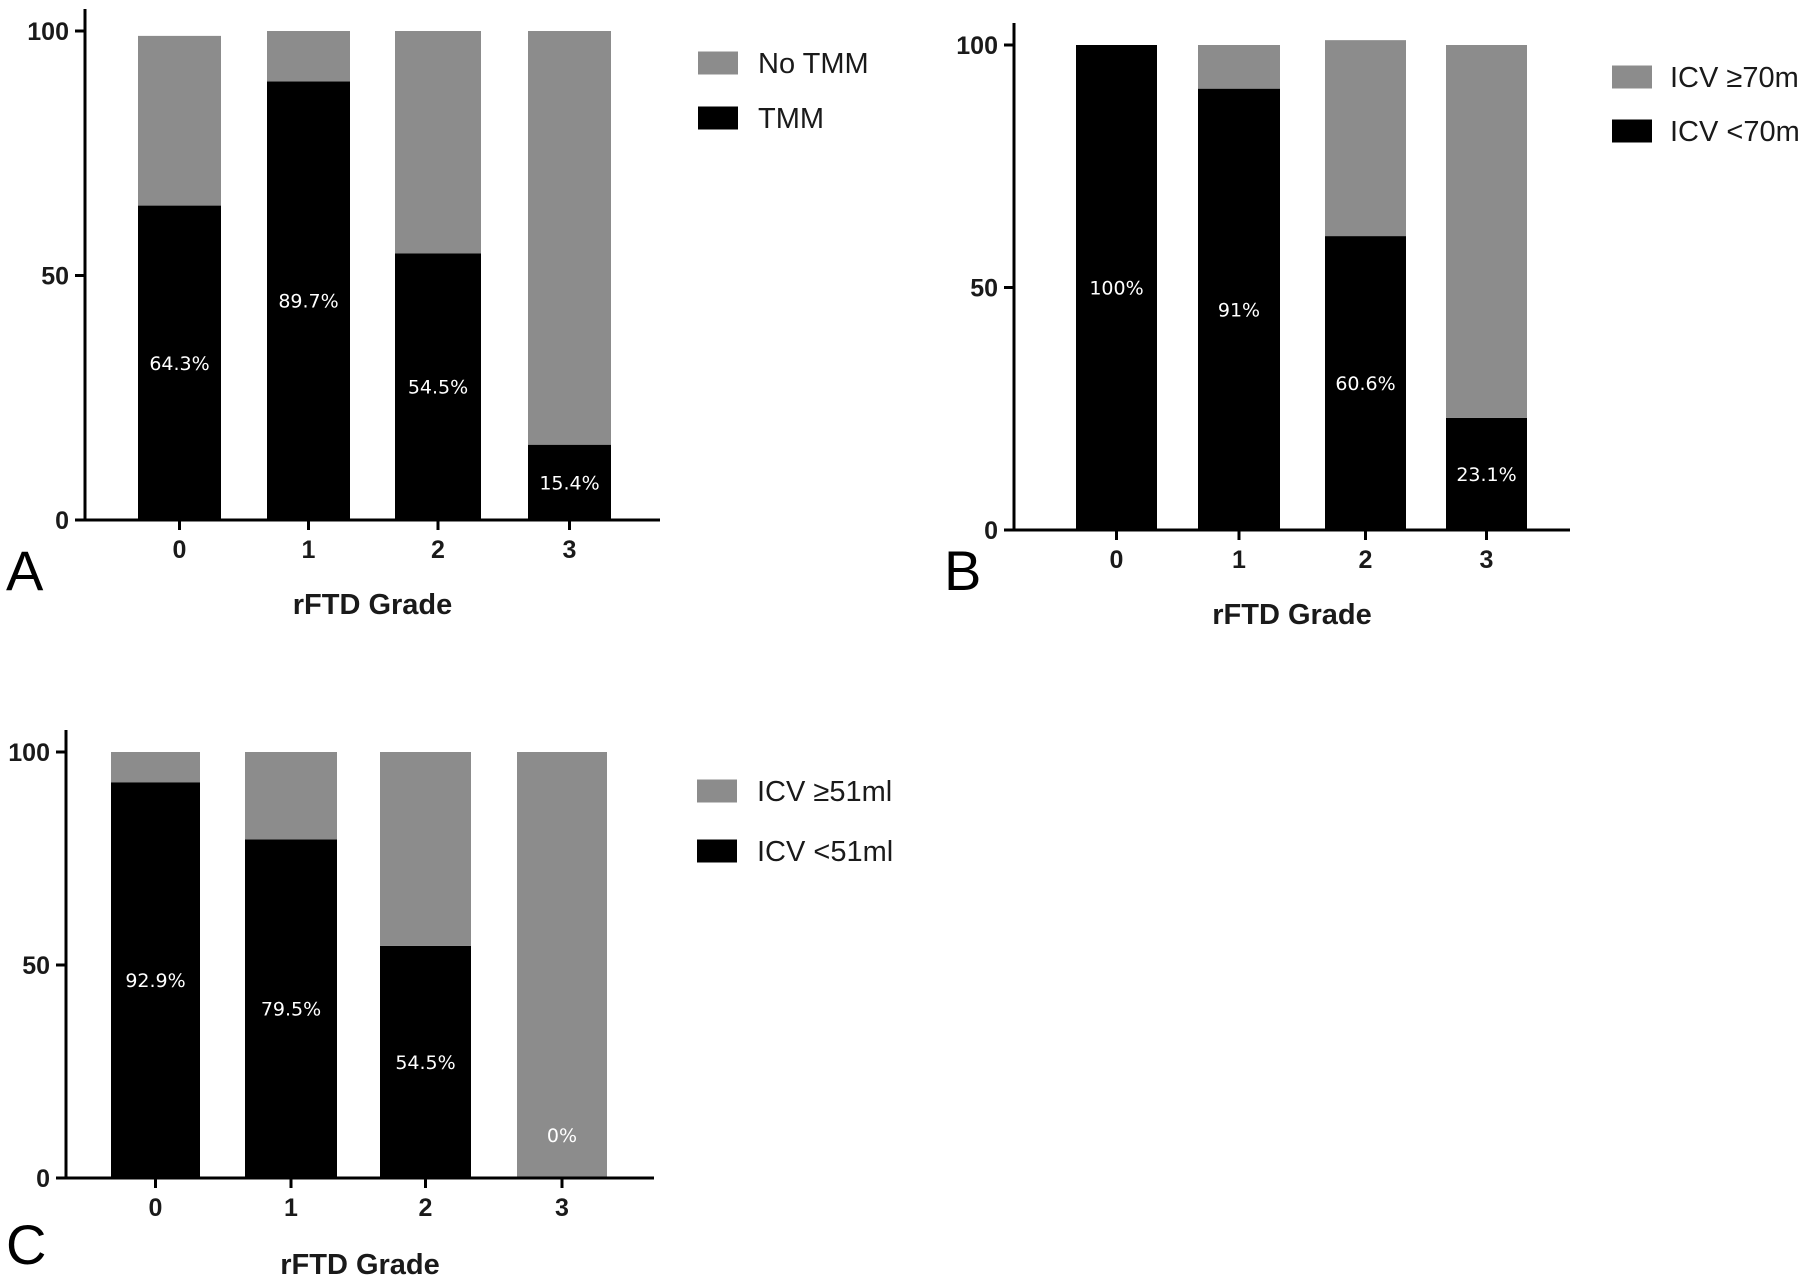 Image resolution: width=1800 pixels, height=1286 pixels. Describe the element at coordinates (717, 791) in the screenshot. I see `legend-swatch-c-upper` at that location.